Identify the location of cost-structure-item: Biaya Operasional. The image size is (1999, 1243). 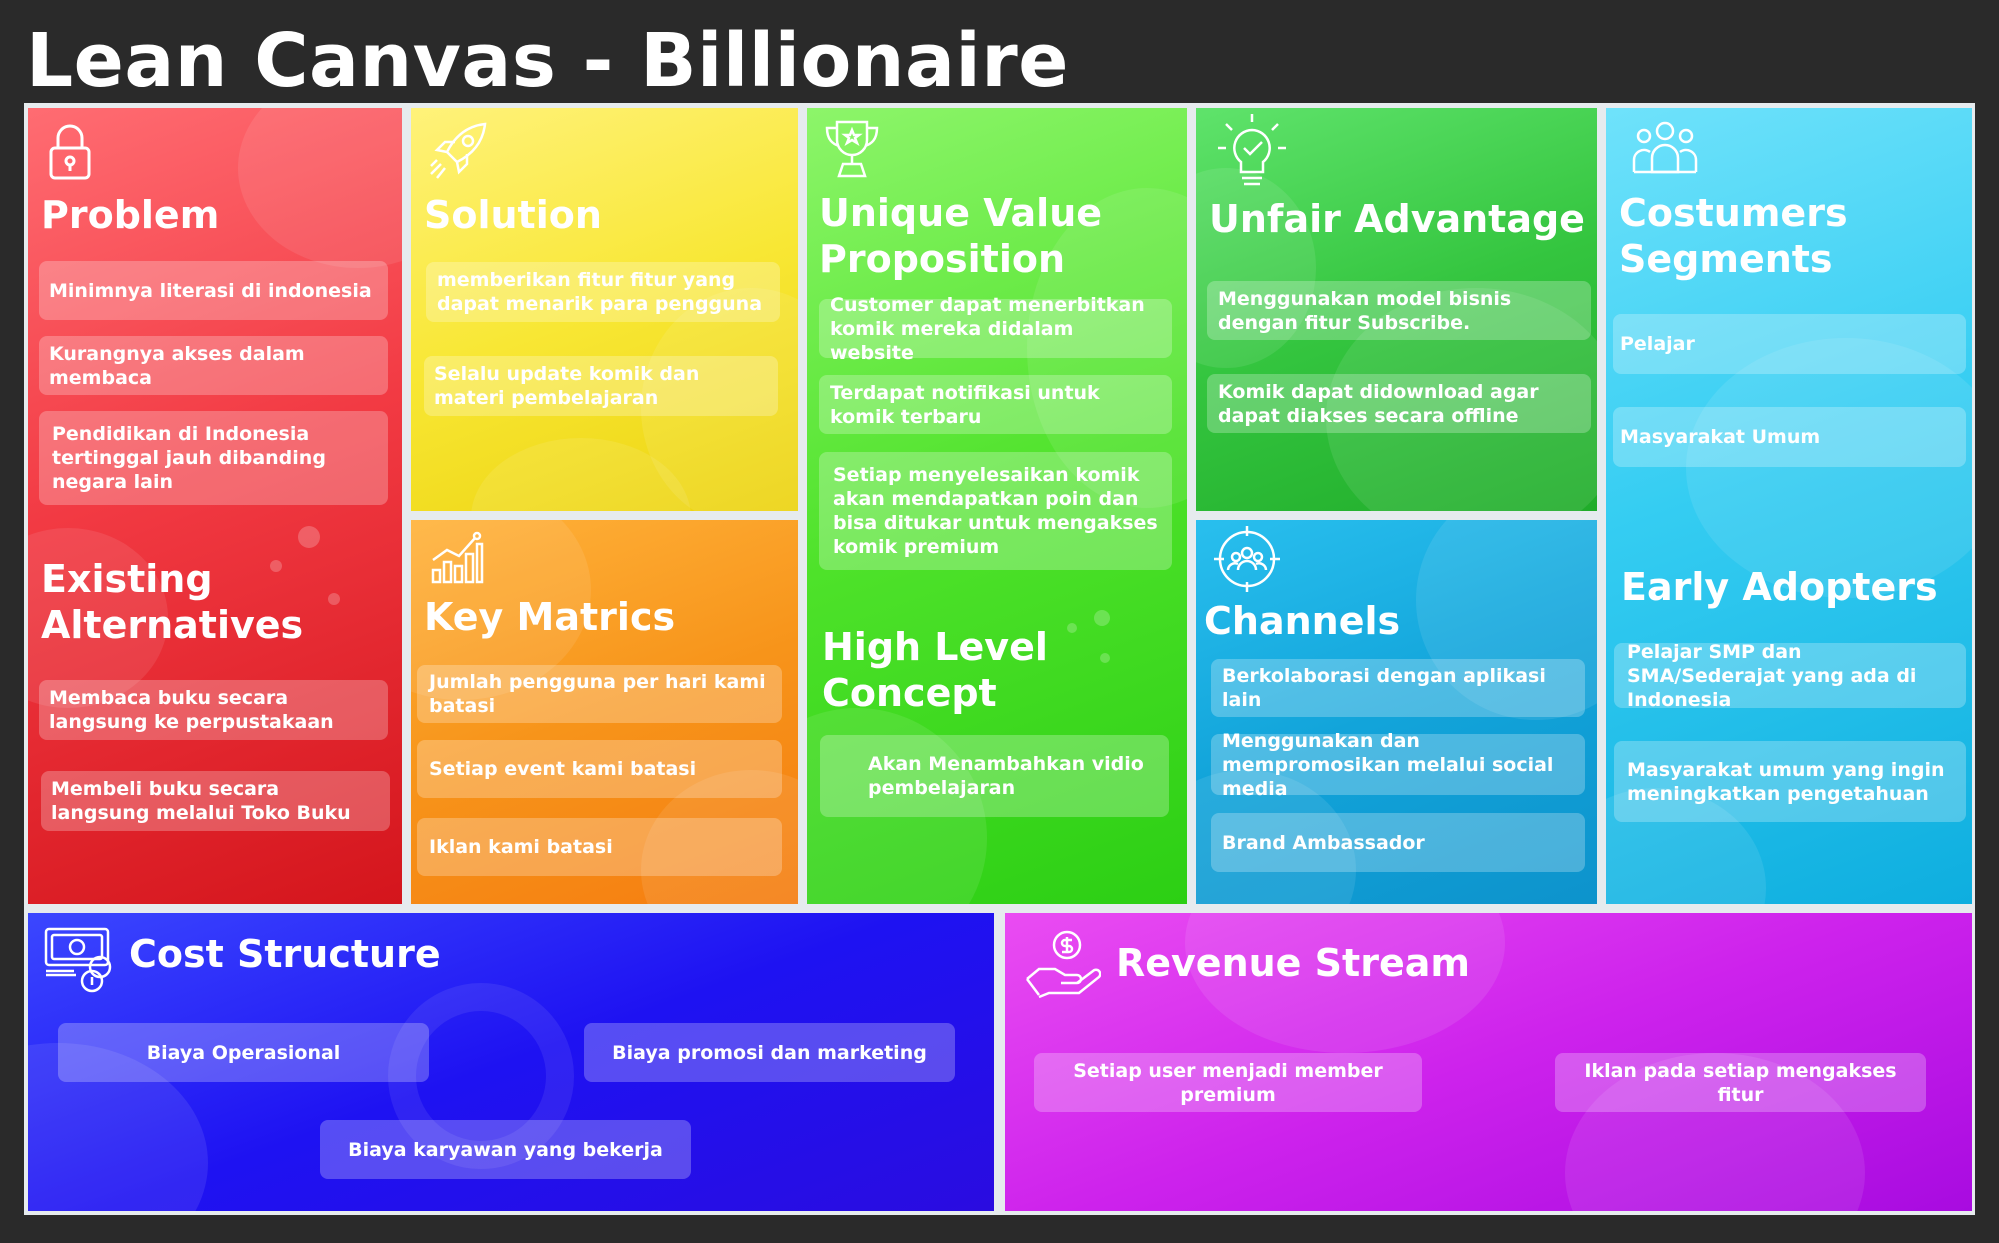
(243, 1052).